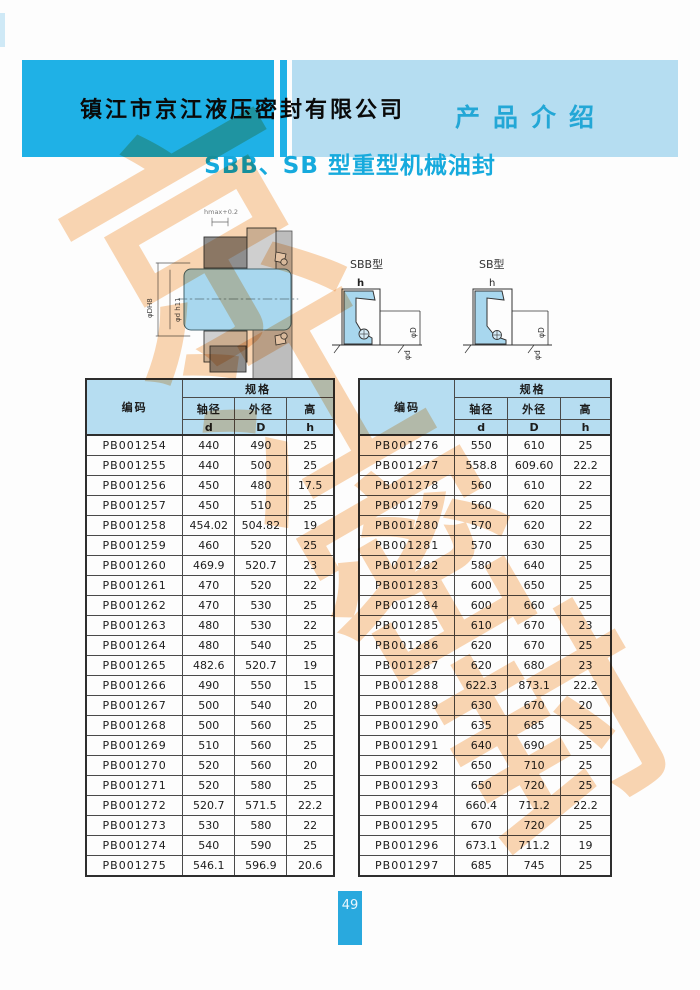  Describe the element at coordinates (534, 465) in the screenshot. I see `value-cell: 609.60` at that location.